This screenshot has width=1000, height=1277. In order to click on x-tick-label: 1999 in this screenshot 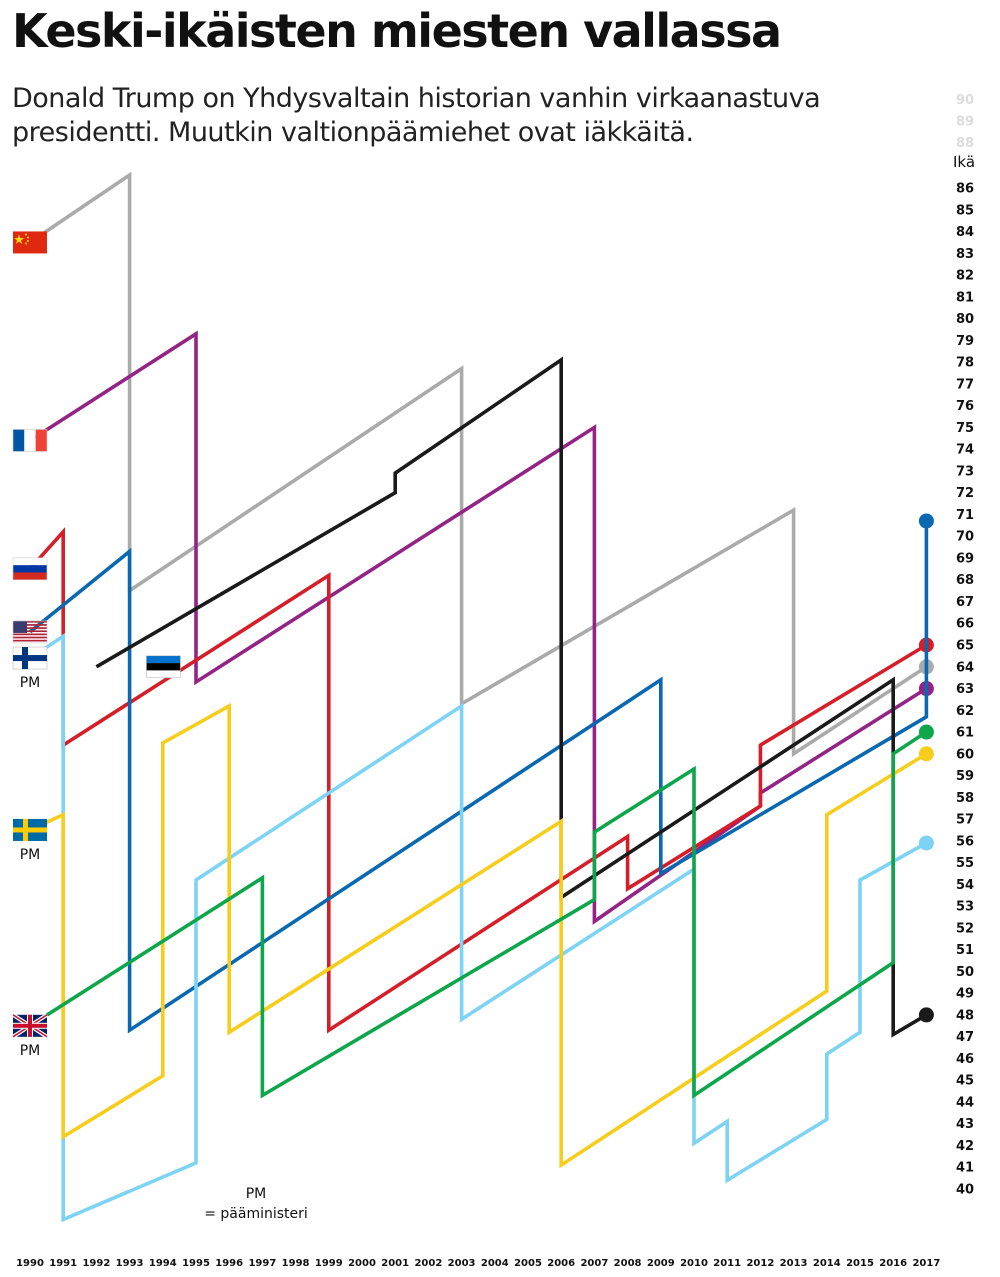, I will do `click(329, 1263)`.